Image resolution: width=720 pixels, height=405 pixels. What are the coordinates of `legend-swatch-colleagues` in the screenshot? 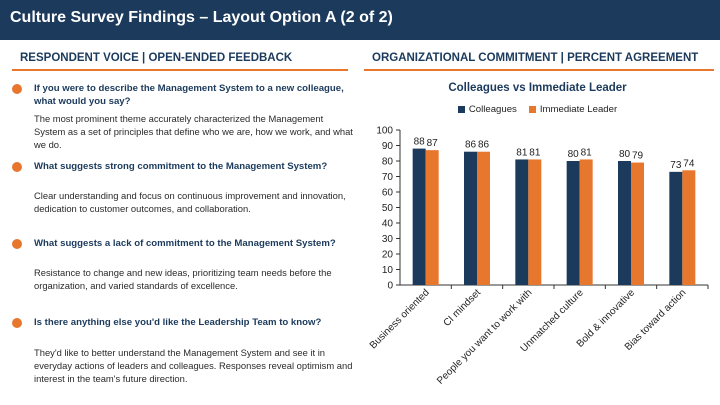 It's located at (461, 109).